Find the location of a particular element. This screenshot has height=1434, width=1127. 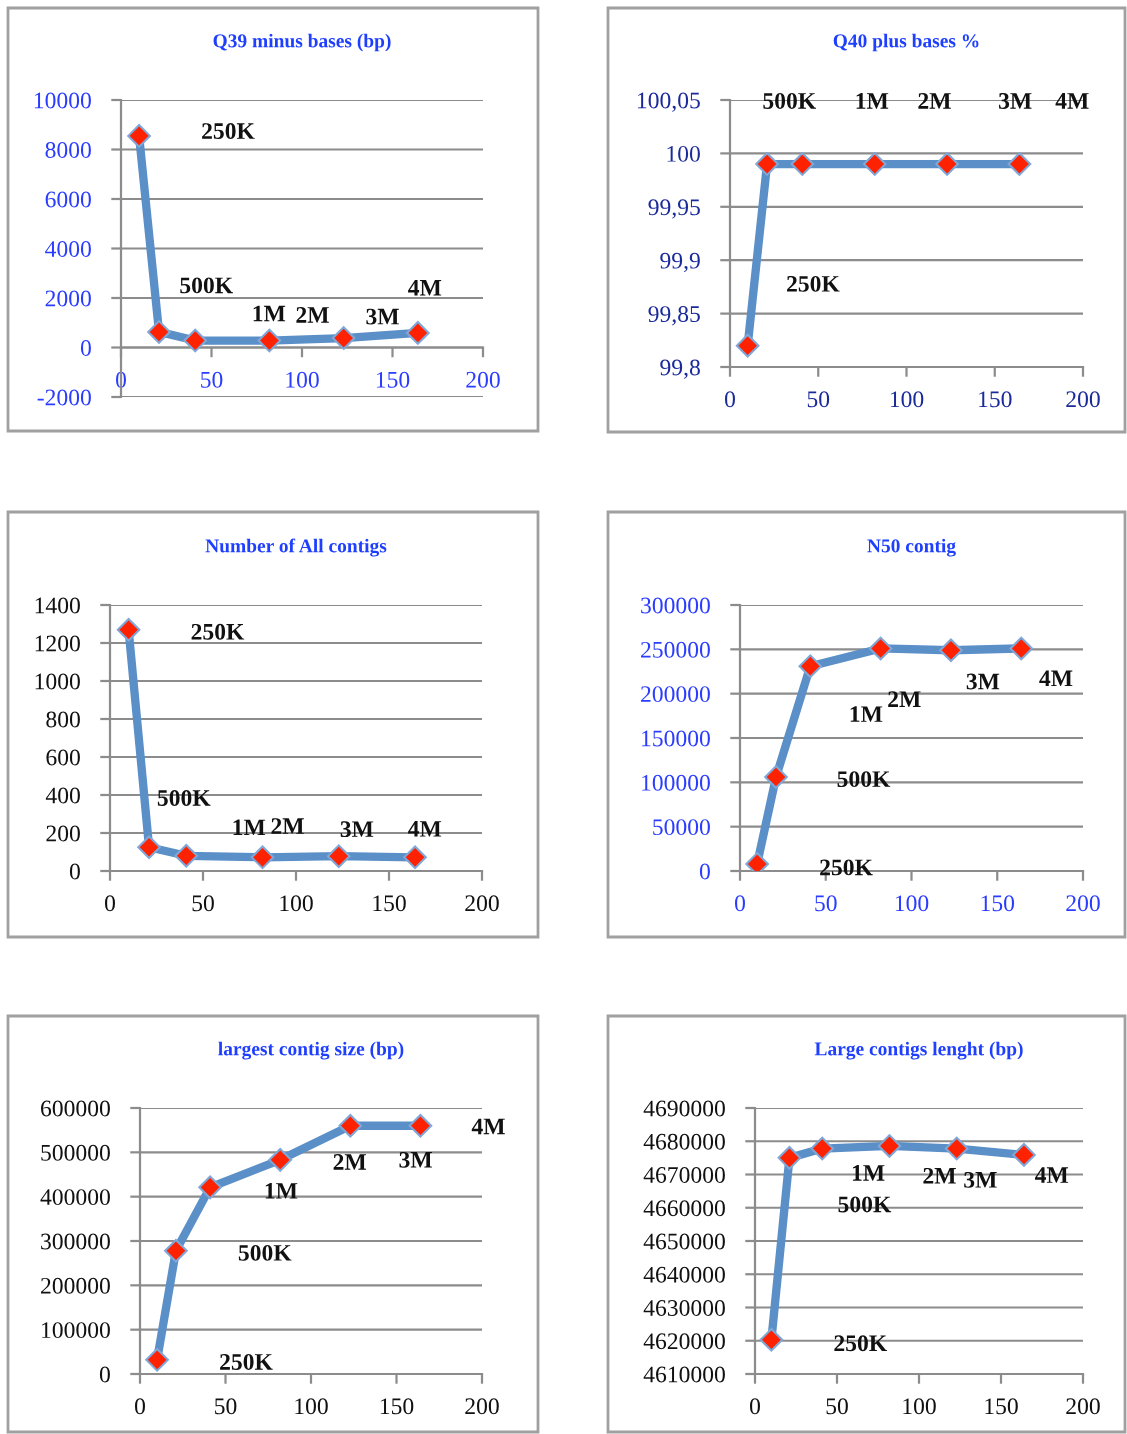

y-tick-label: 200 is located at coordinates (63, 833).